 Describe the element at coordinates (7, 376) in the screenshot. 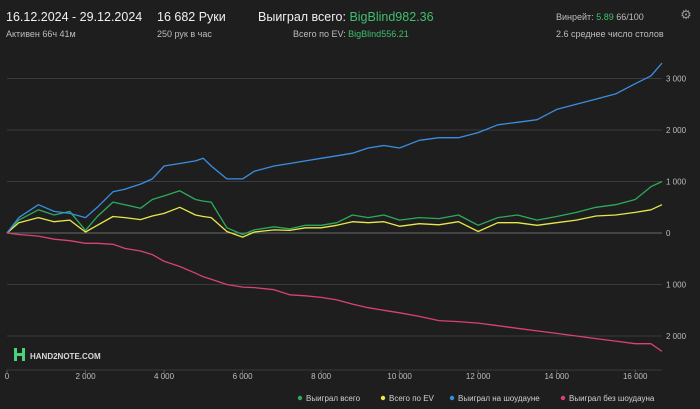

I see `x-tick-label: 0` at that location.